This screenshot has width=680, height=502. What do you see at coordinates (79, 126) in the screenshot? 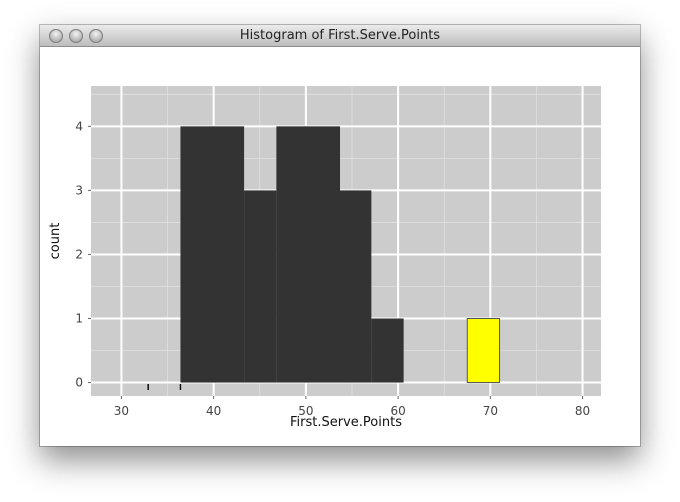
I see `y-tick-label: 4` at bounding box center [79, 126].